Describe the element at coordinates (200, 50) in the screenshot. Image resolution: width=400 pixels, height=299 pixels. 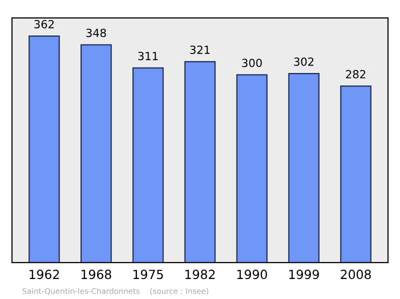
I see `data-label: 321` at that location.